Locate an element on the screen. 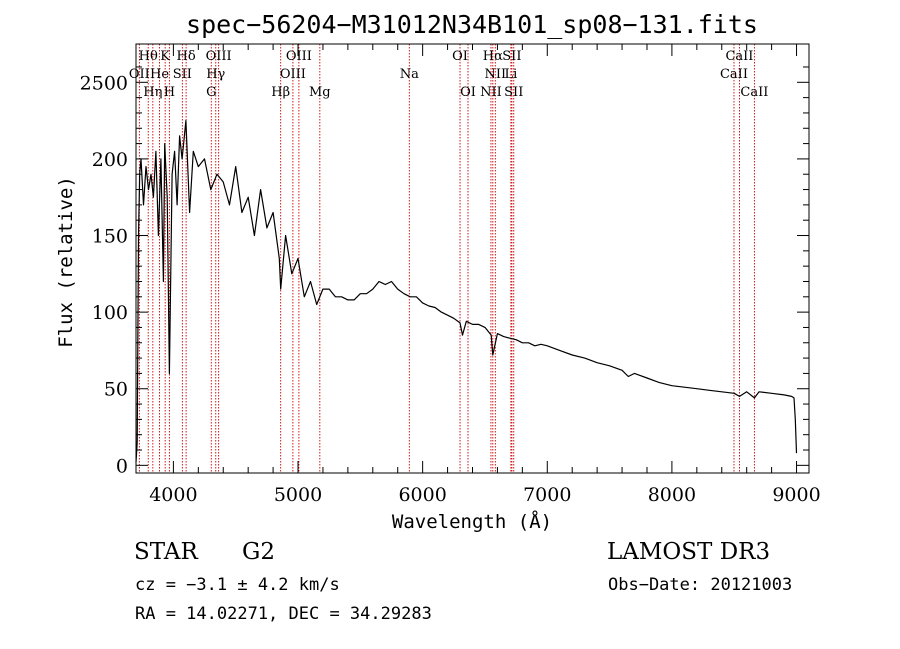  line-label: Hβ is located at coordinates (280, 92).